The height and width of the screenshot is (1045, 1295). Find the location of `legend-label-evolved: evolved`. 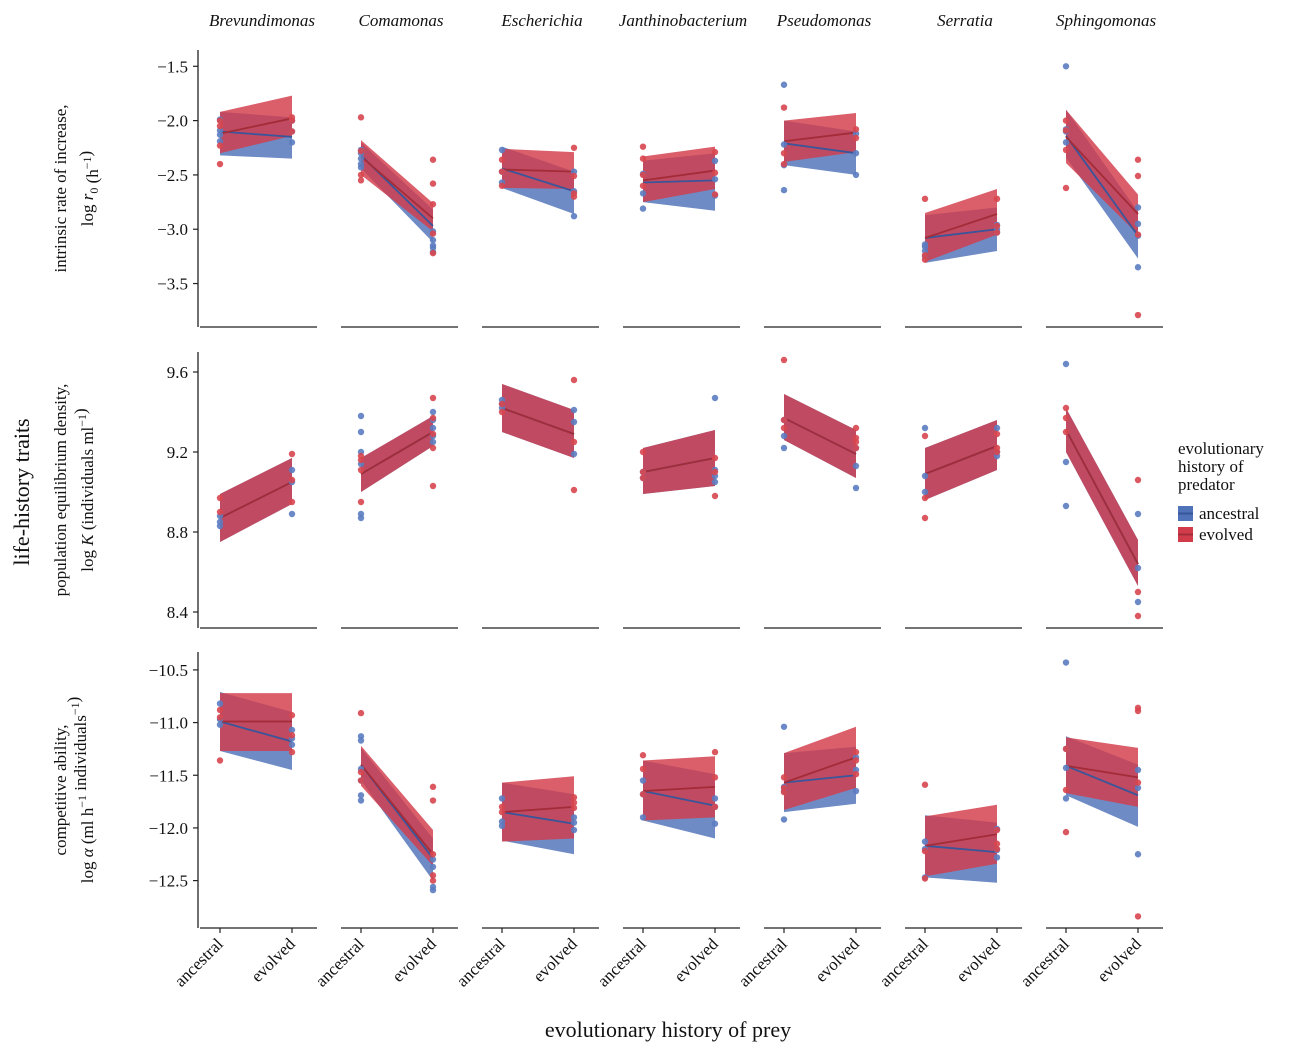

legend-label-evolved: evolved is located at coordinates (1226, 534).